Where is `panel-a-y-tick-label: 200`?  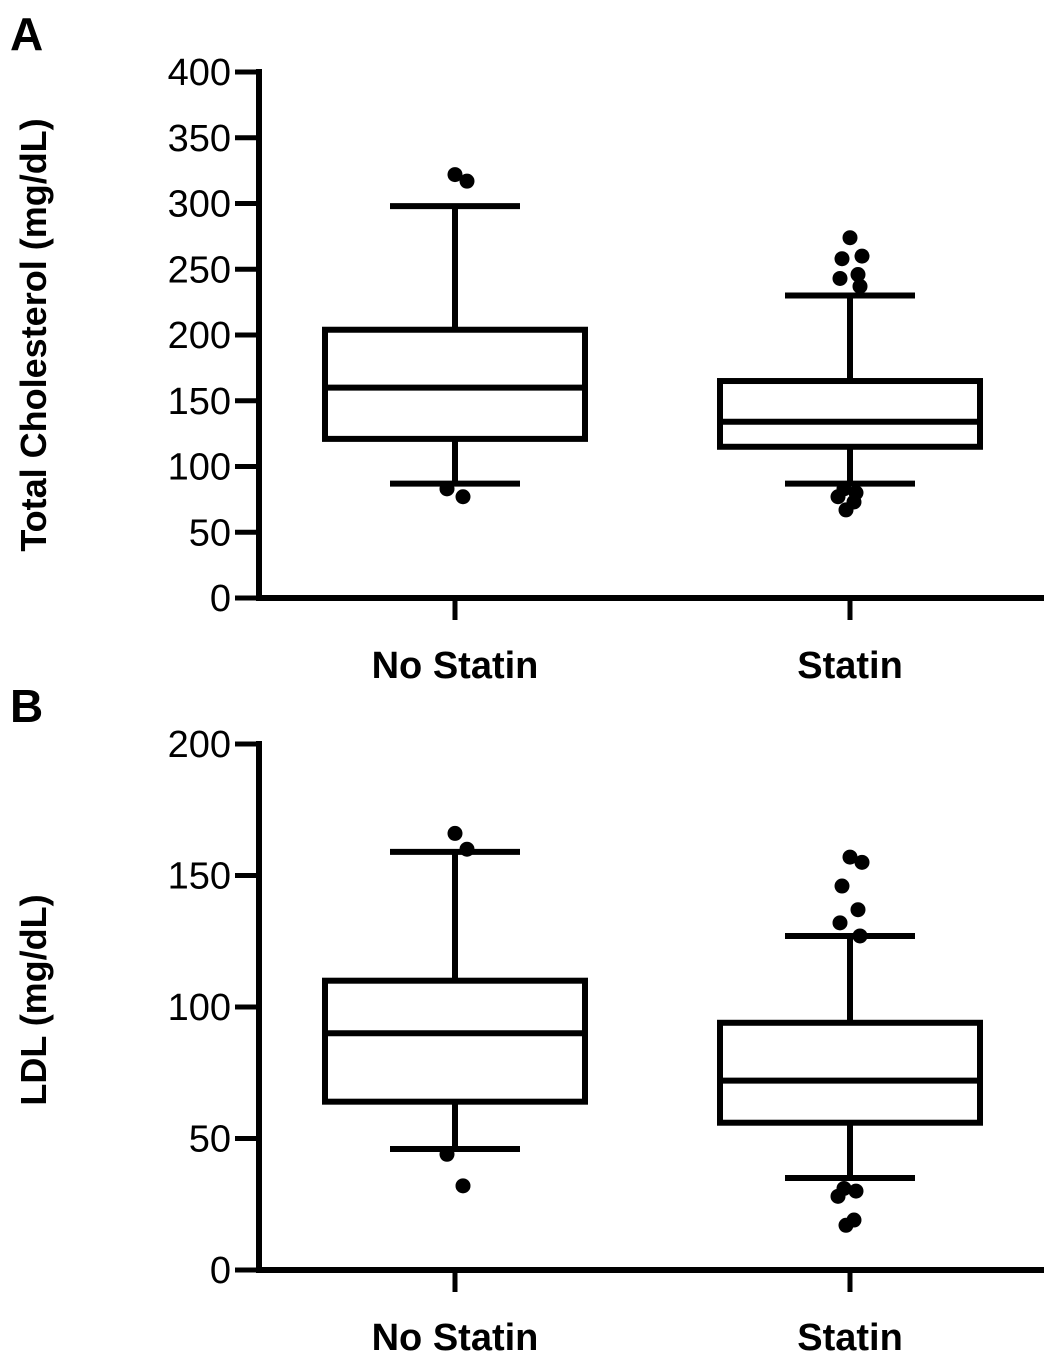 panel-a-y-tick-label: 200 is located at coordinates (199, 336).